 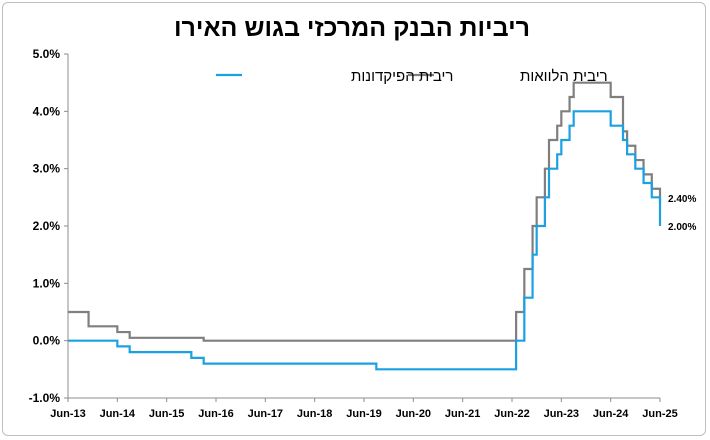 What do you see at coordinates (352, 28) in the screenshot?
I see `chart-title: ריביות הבנק המרכזי בגוש האירו` at bounding box center [352, 28].